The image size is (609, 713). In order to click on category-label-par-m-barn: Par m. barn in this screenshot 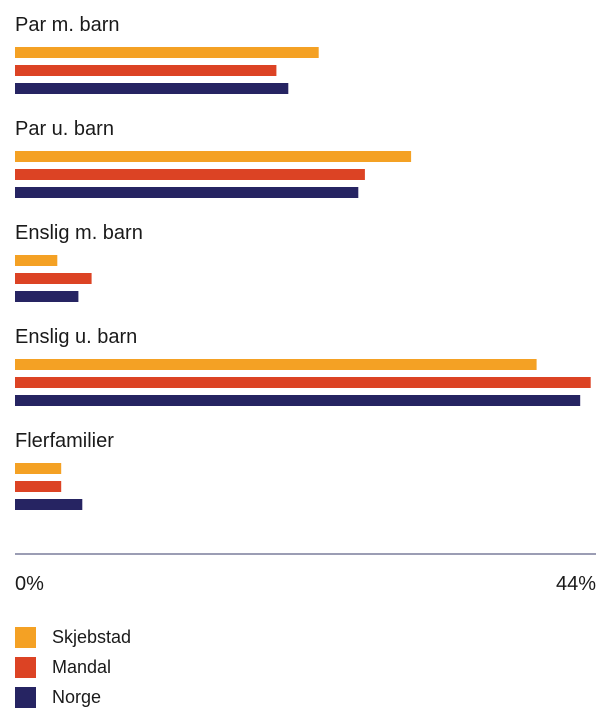, I will do `click(67, 25)`.